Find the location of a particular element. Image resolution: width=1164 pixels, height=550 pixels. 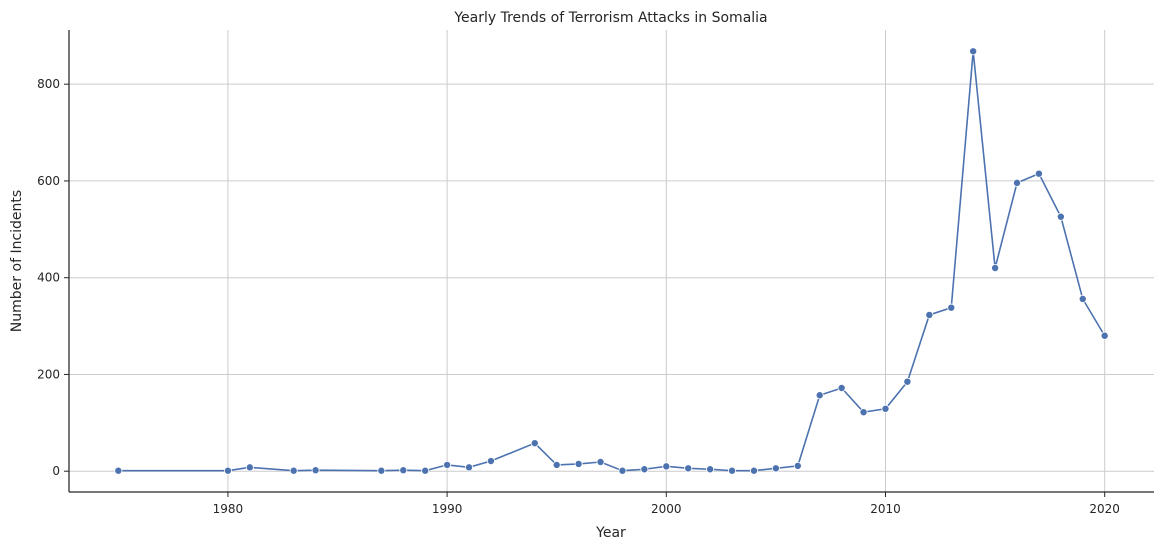

y-tick-label: 0 is located at coordinates (56, 471).